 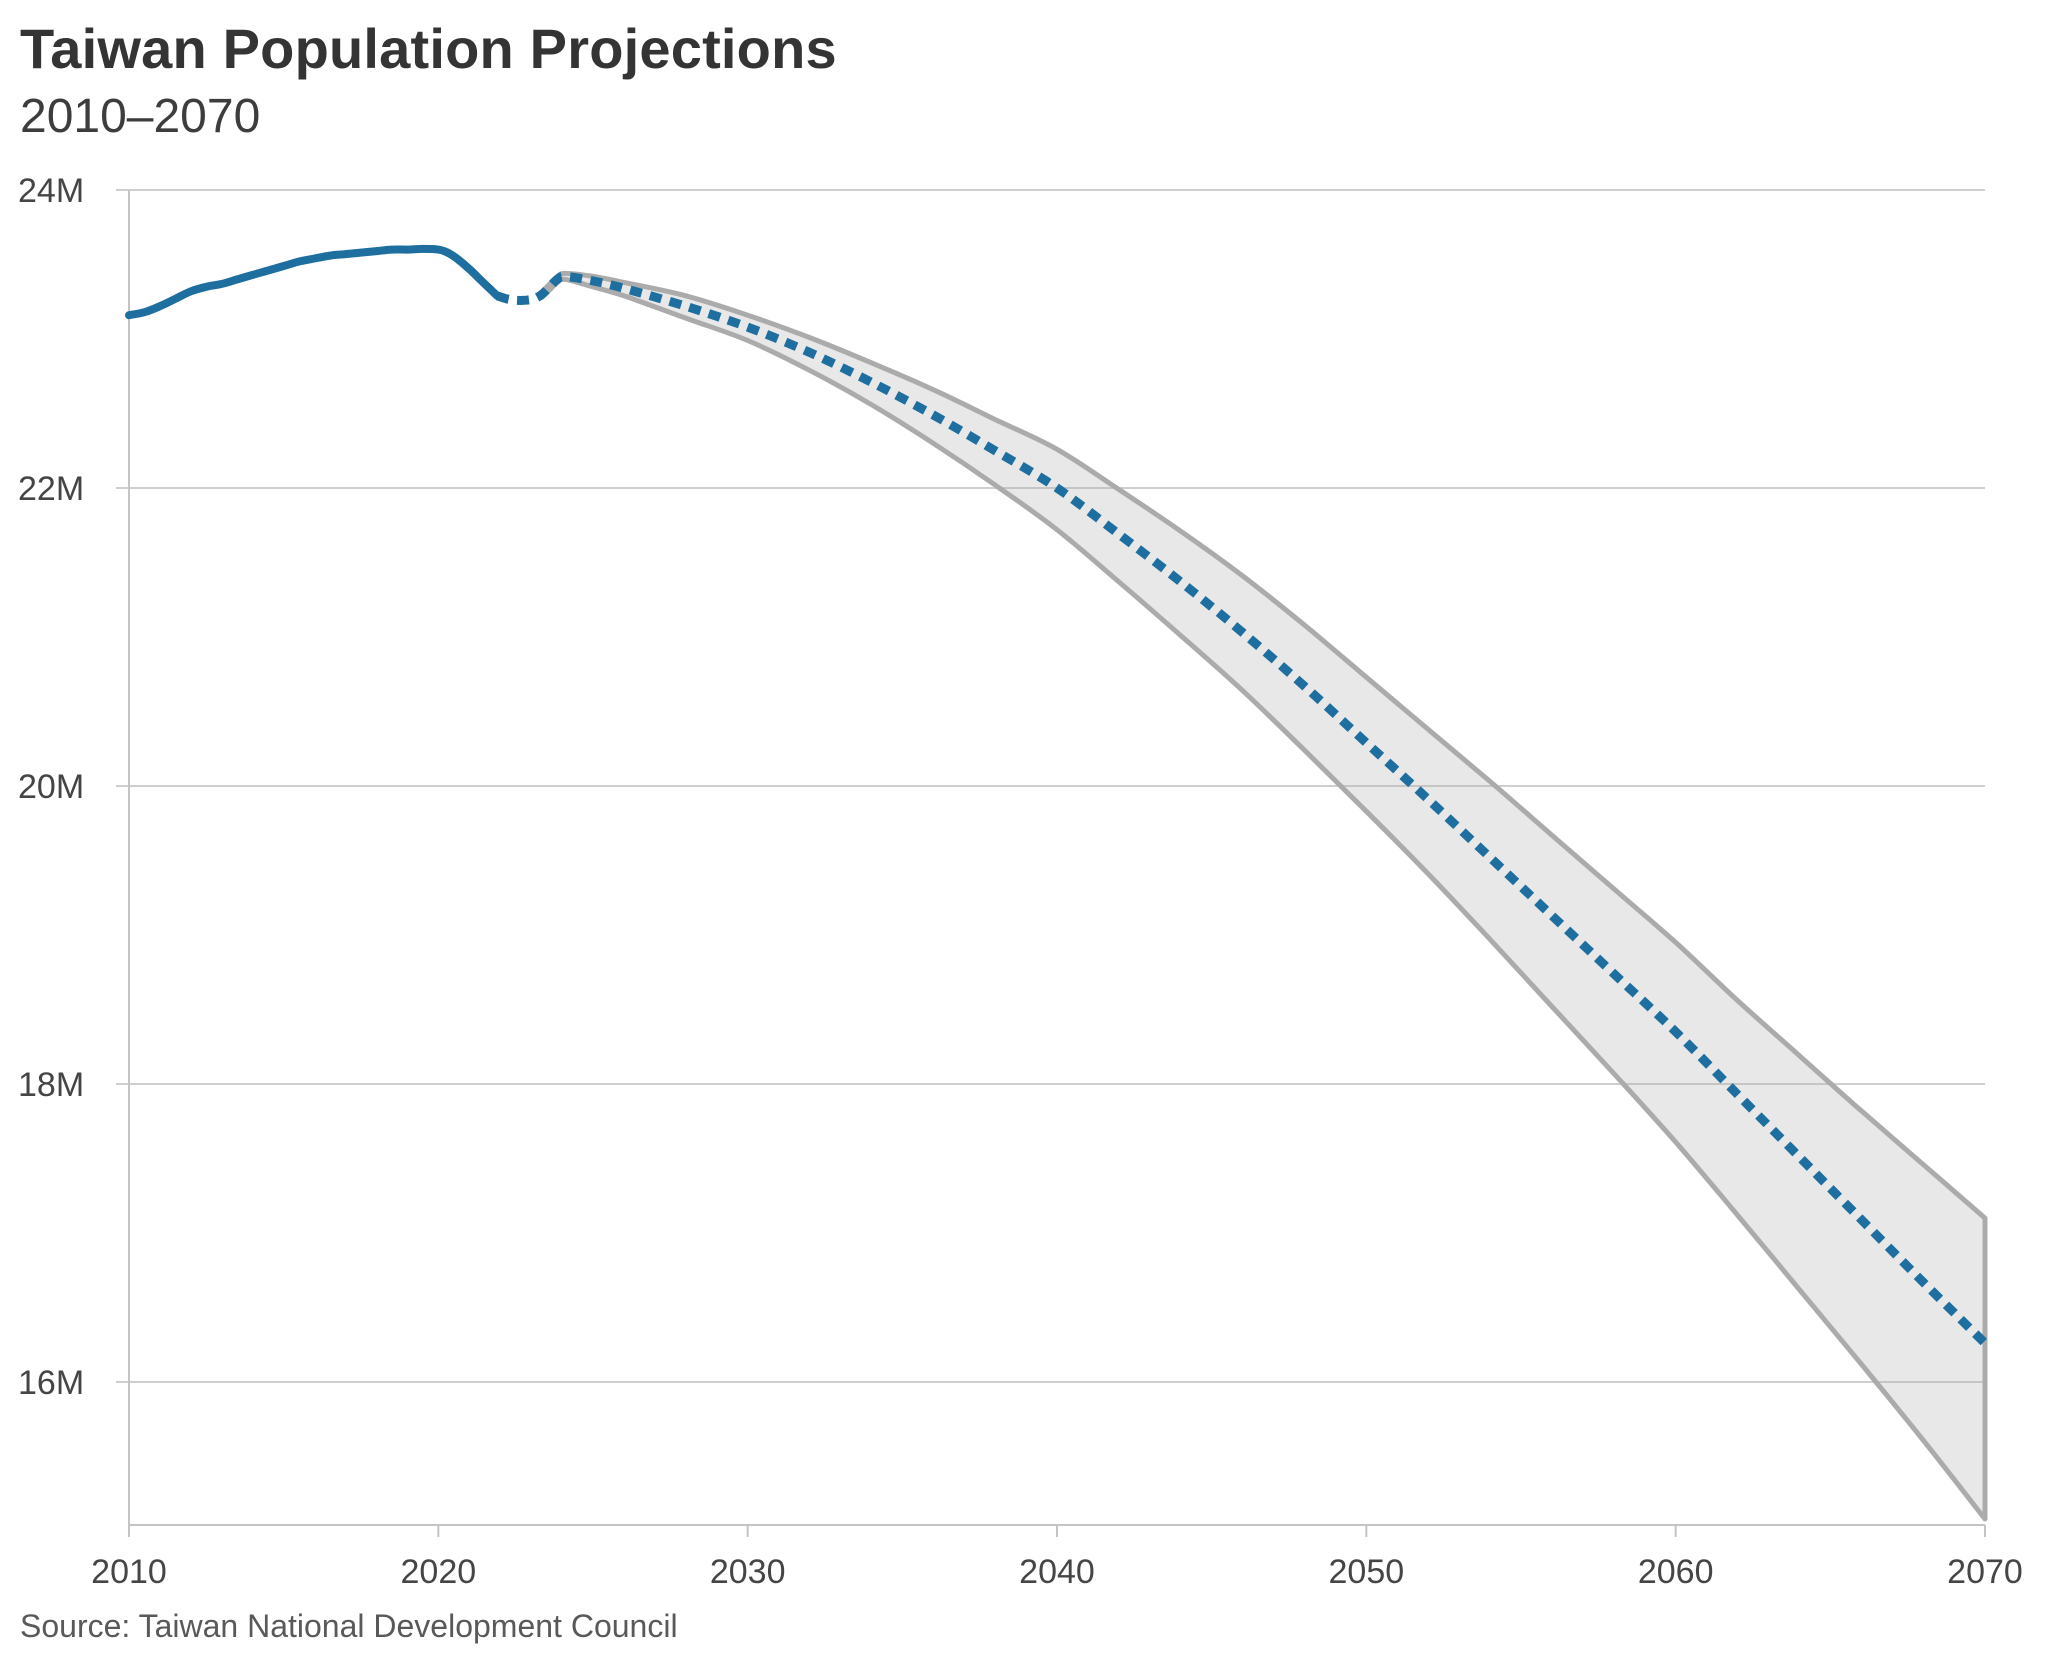 I want to click on x-tick-label: 2010, so click(x=129, y=1572).